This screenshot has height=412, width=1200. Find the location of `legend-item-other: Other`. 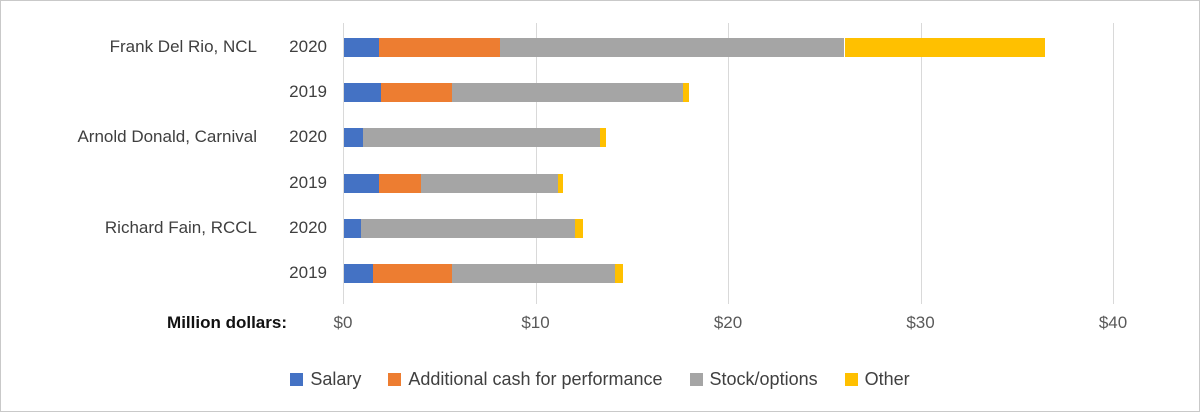

legend-item-other: Other is located at coordinates (877, 379).